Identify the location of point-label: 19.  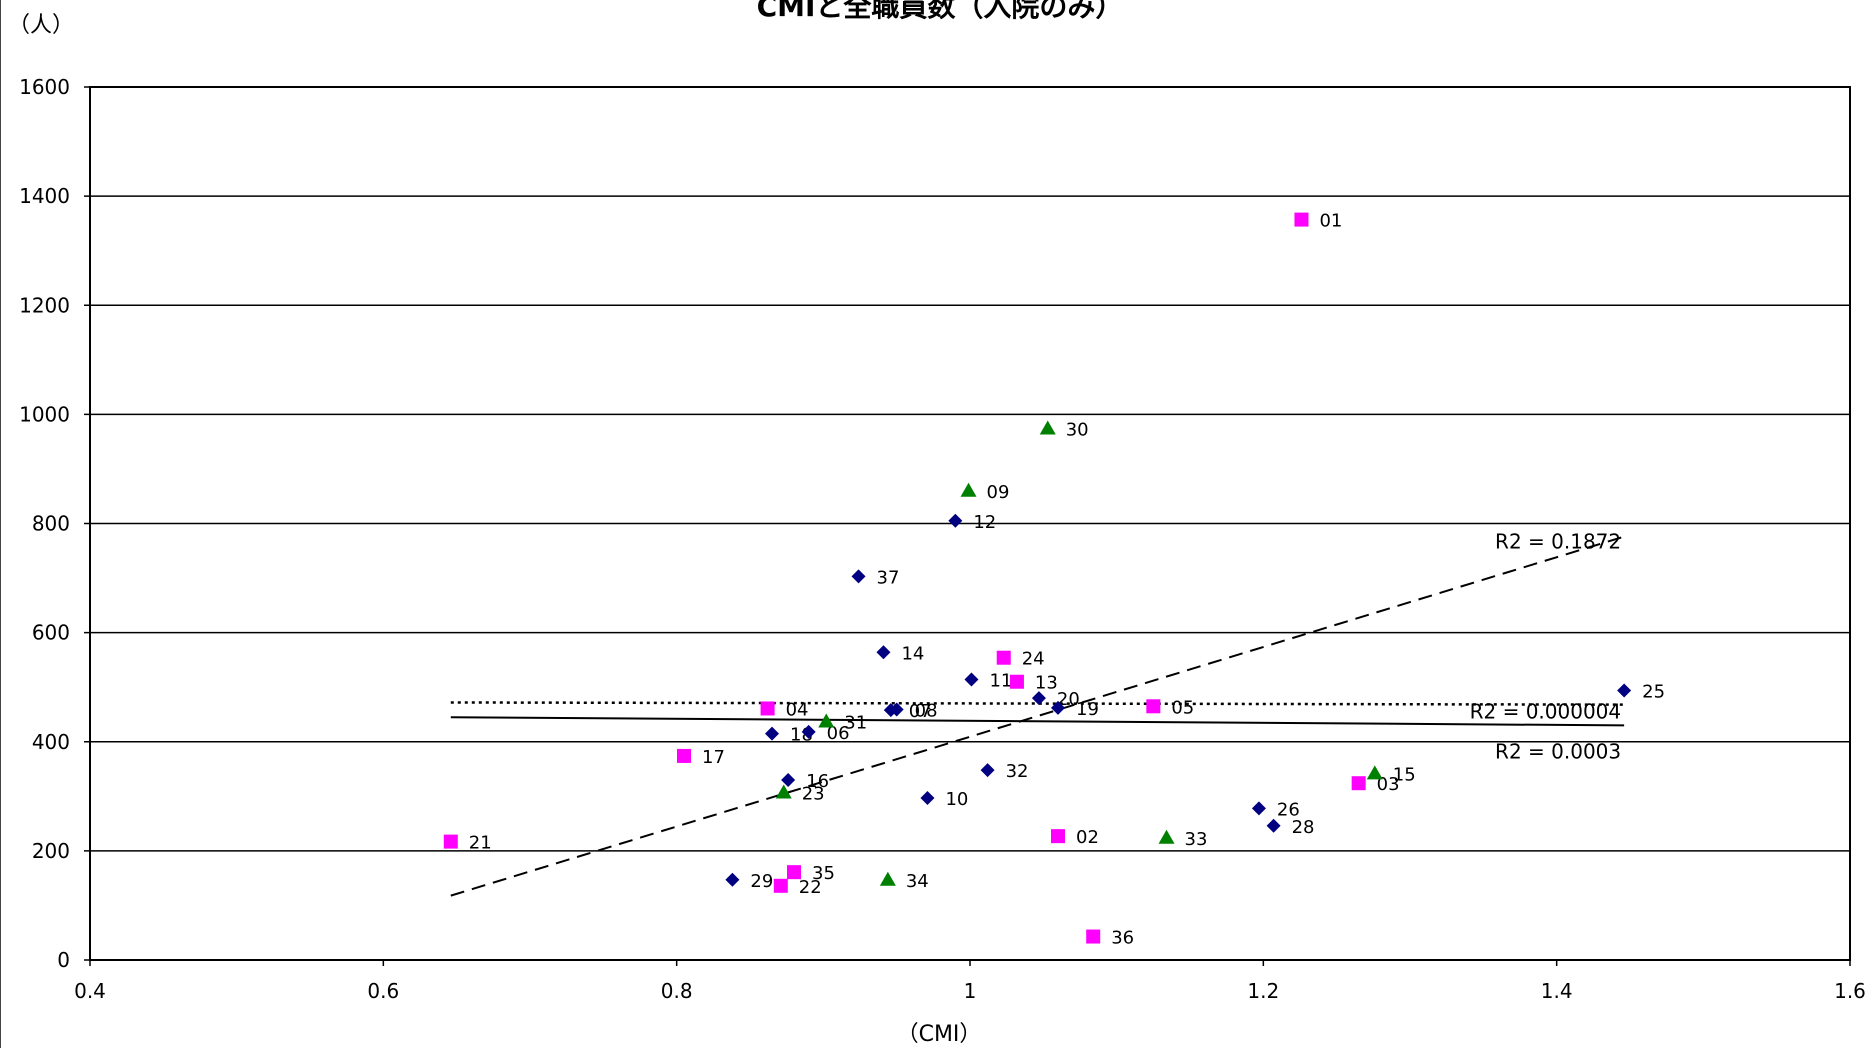
(1087, 709).